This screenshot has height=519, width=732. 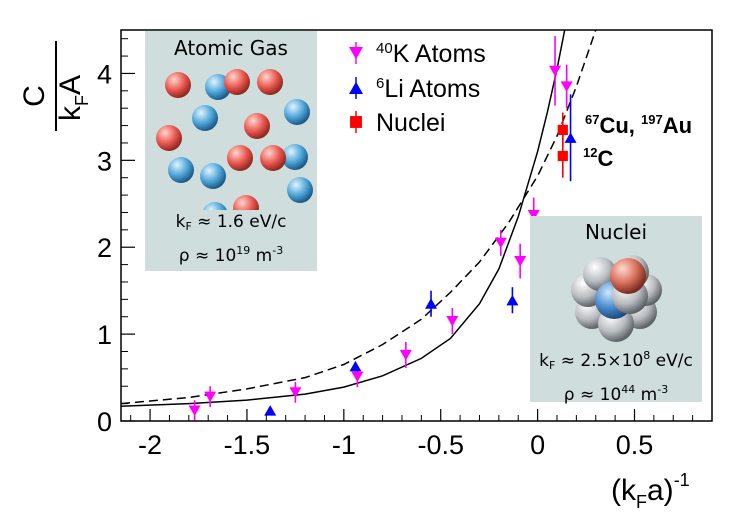 I want to click on atomic-gas-kf-symbol: k, so click(x=180, y=222).